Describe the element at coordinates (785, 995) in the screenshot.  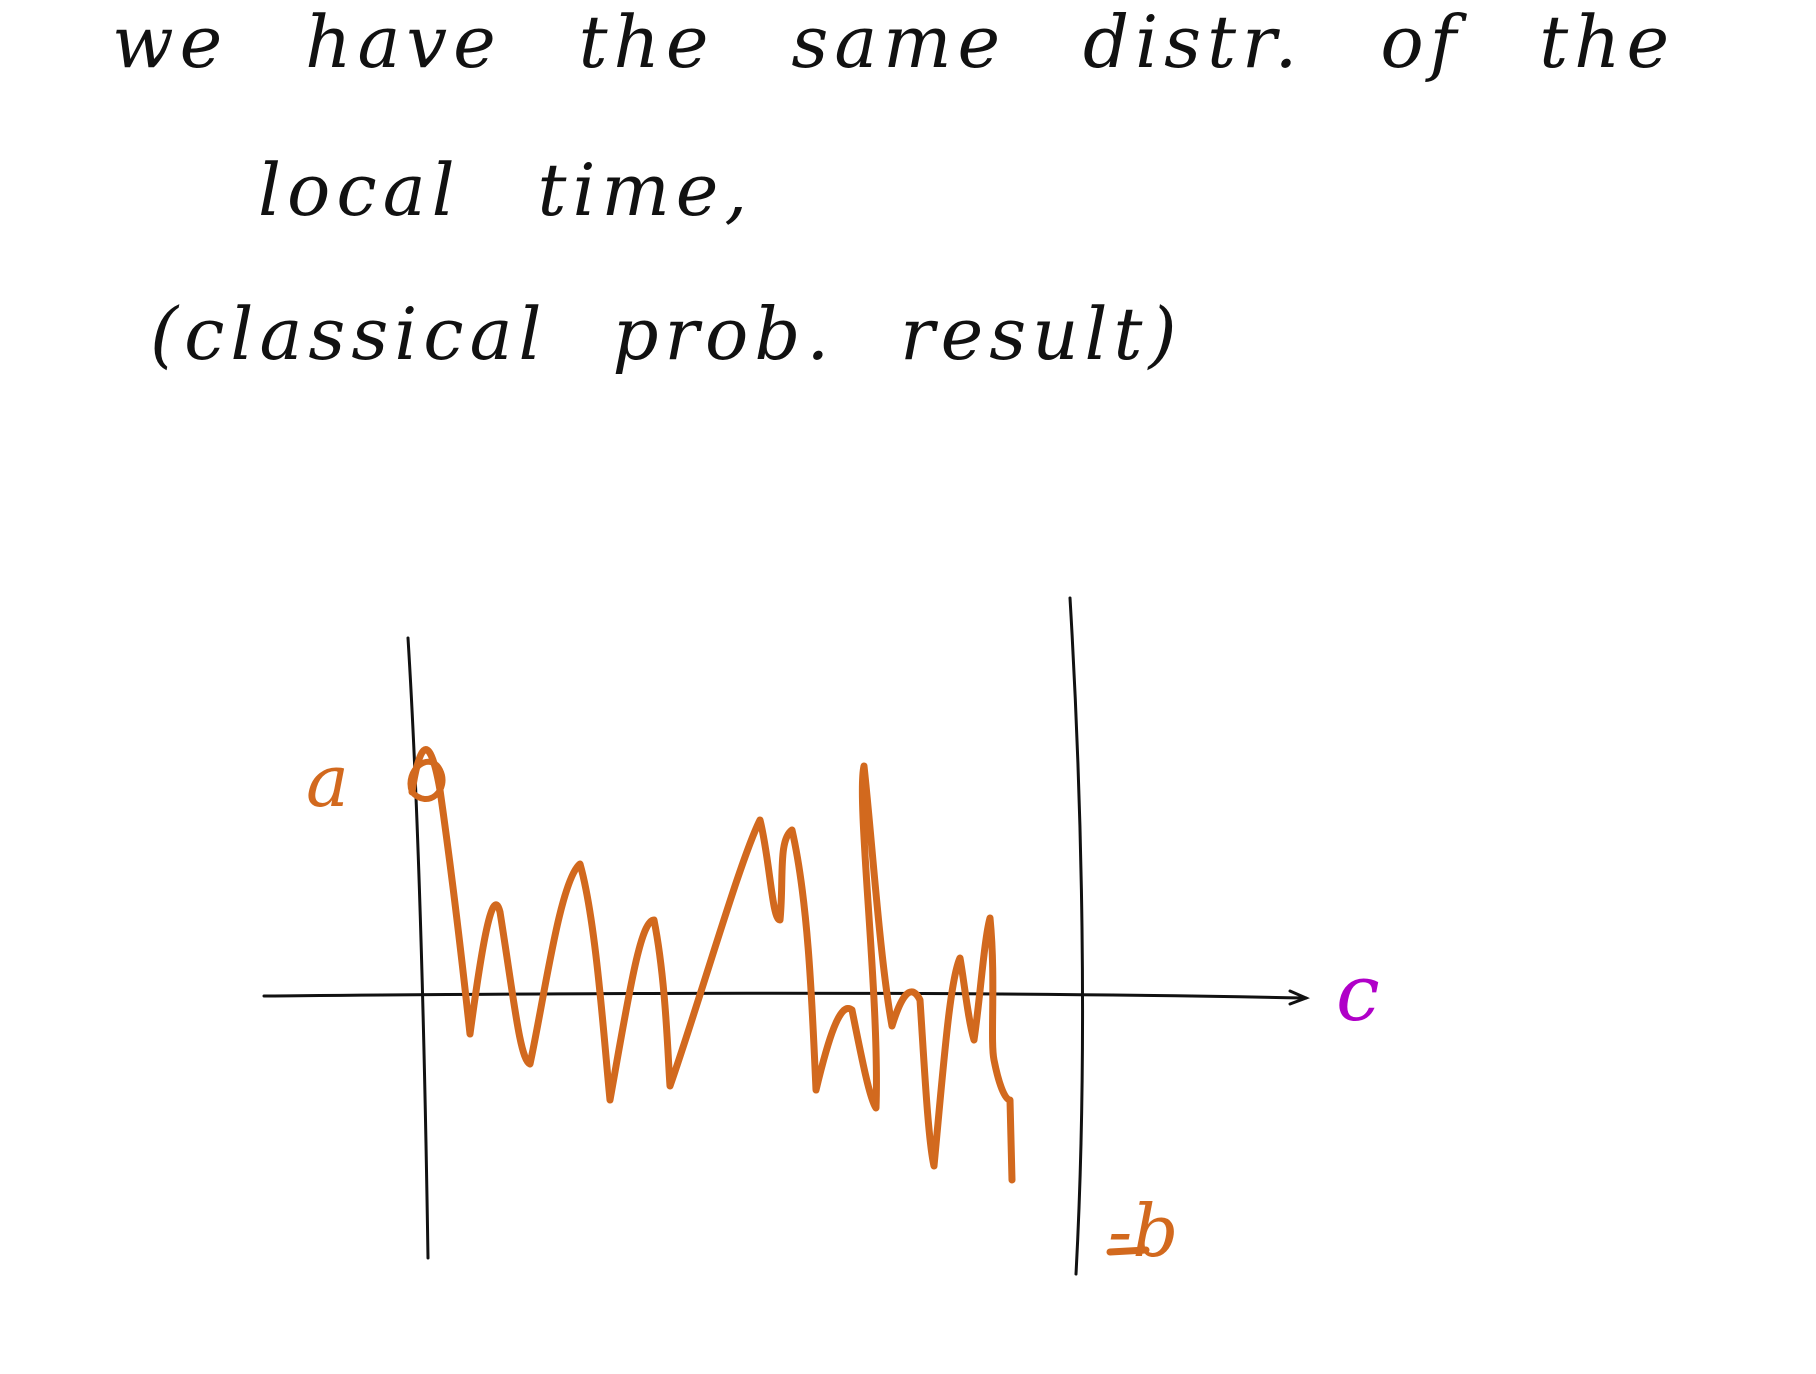
I see `horizontal-axis` at that location.